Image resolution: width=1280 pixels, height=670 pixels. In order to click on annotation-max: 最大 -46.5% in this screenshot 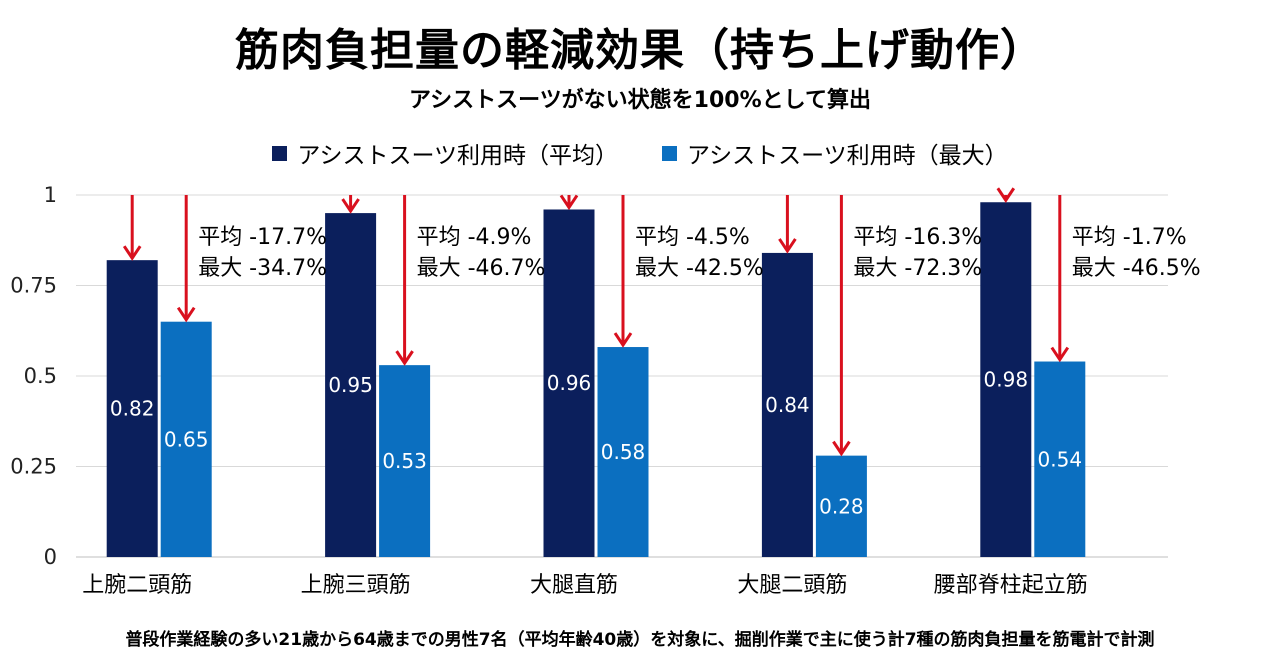, I will do `click(1136, 268)`.